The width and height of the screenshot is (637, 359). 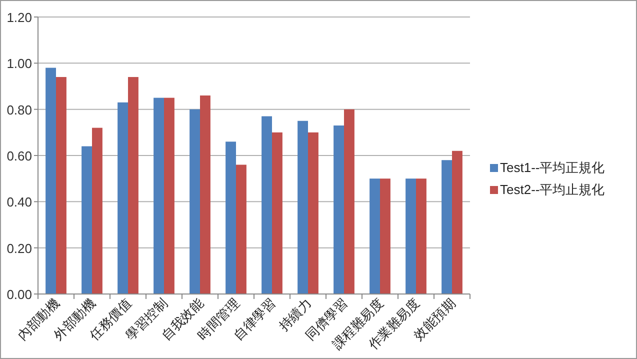 I want to click on legend-label: Test2--平均止規化, so click(x=552, y=189).